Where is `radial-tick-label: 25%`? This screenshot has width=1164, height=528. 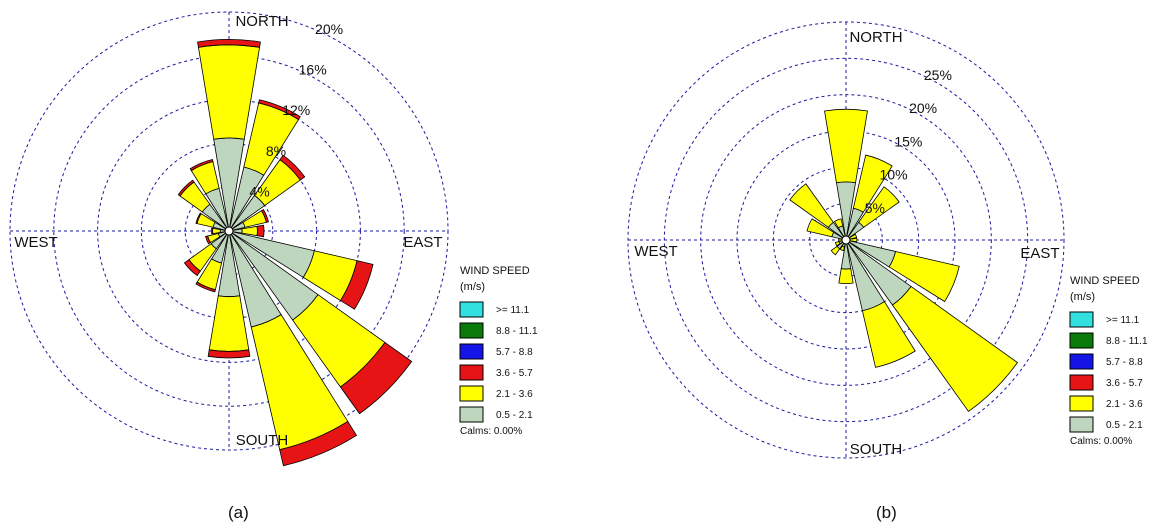
radial-tick-label: 25% is located at coordinates (938, 75).